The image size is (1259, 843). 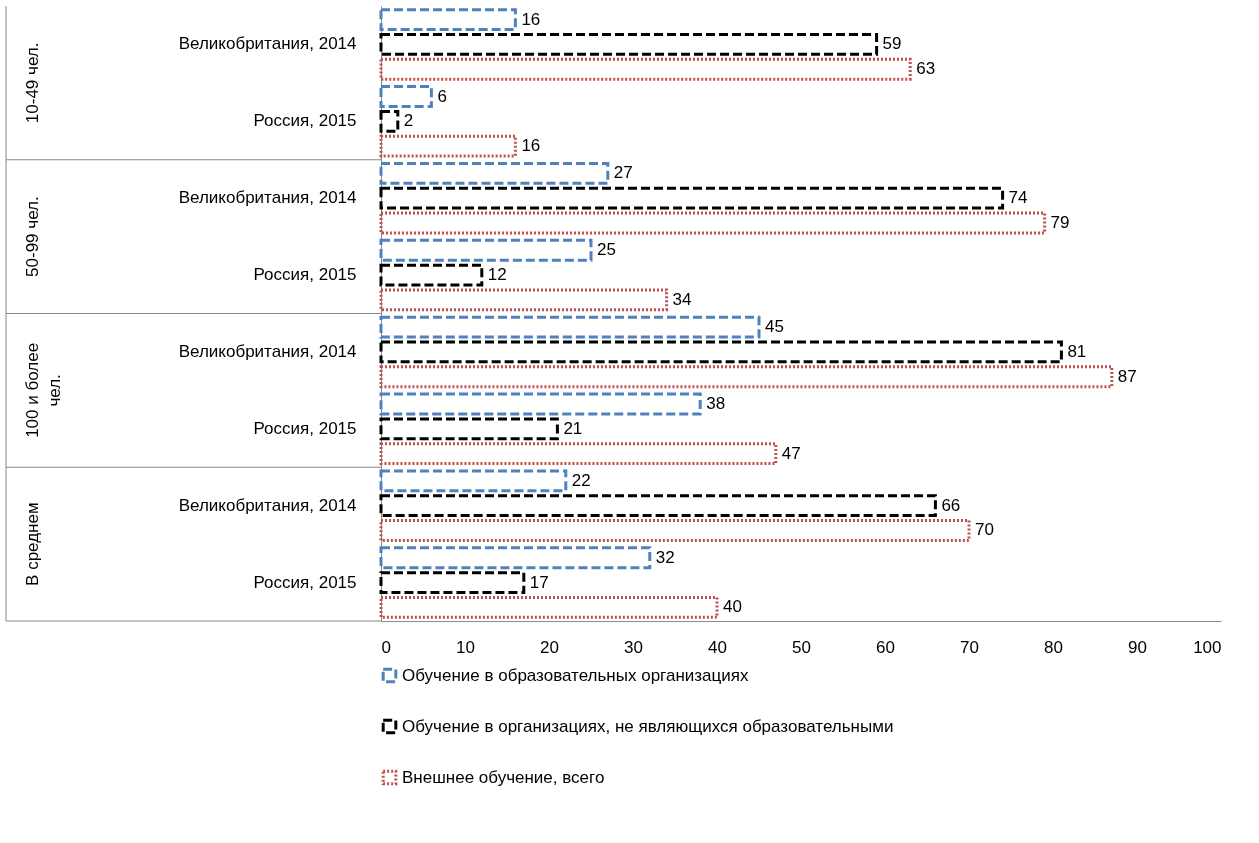 I want to click on data-label: 25, so click(x=606, y=250).